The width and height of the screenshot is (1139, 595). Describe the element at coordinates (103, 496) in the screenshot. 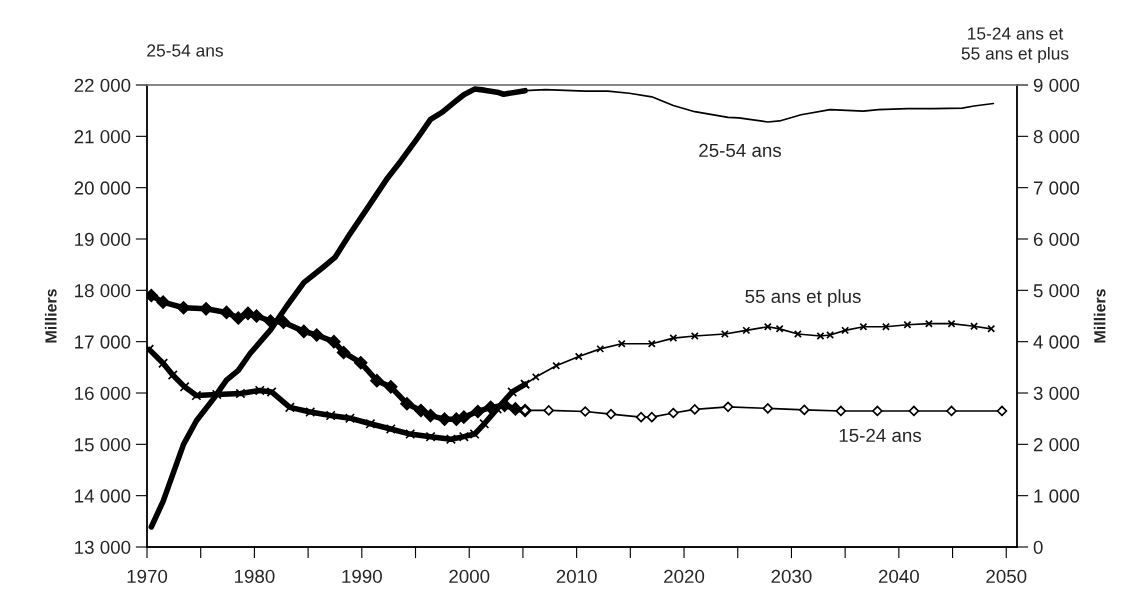

I see `y-tick-label: 14 000` at that location.